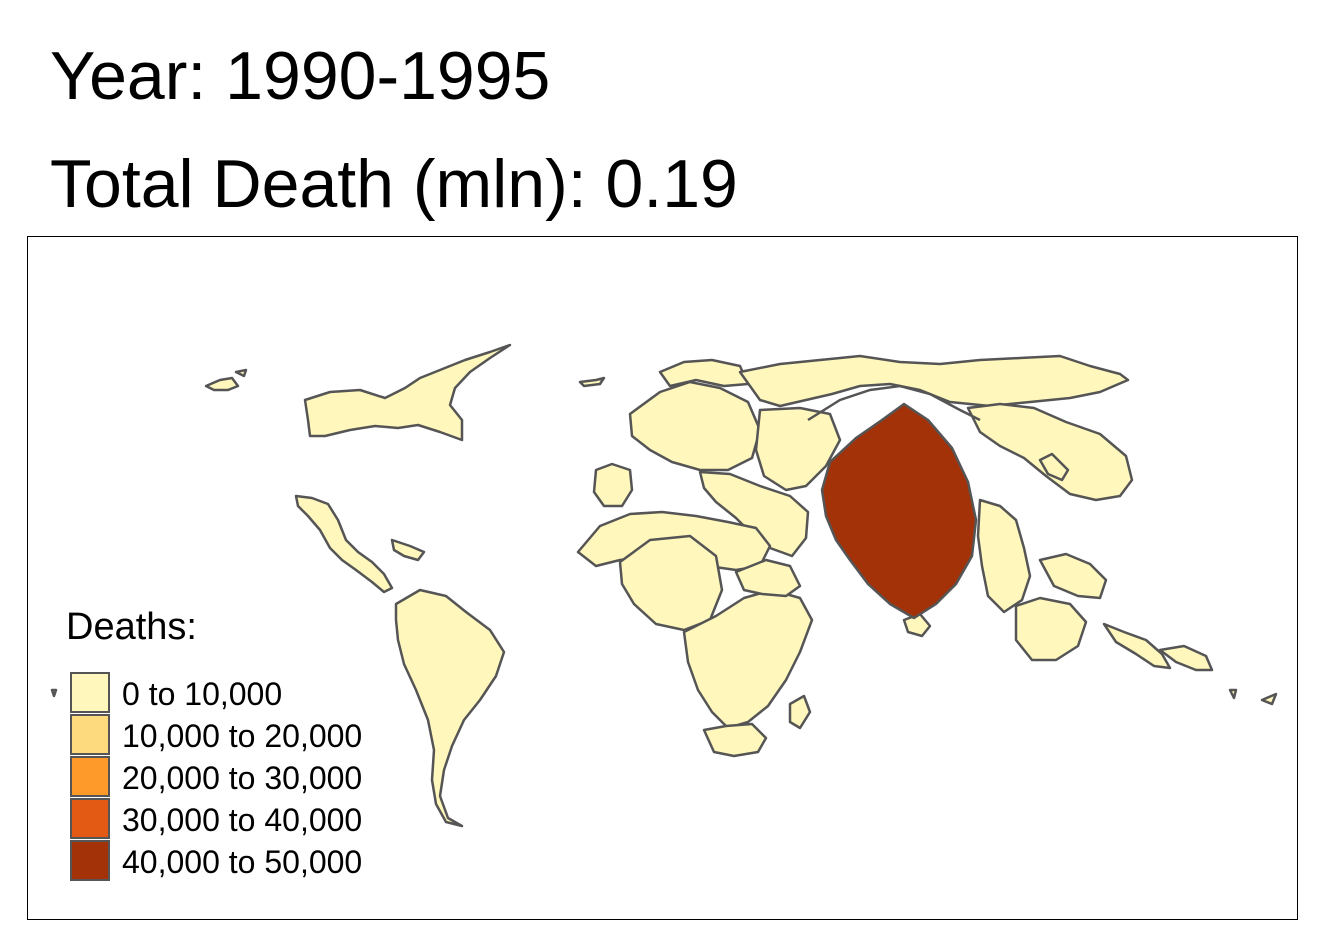  I want to click on region-central-africa, so click(748, 659).